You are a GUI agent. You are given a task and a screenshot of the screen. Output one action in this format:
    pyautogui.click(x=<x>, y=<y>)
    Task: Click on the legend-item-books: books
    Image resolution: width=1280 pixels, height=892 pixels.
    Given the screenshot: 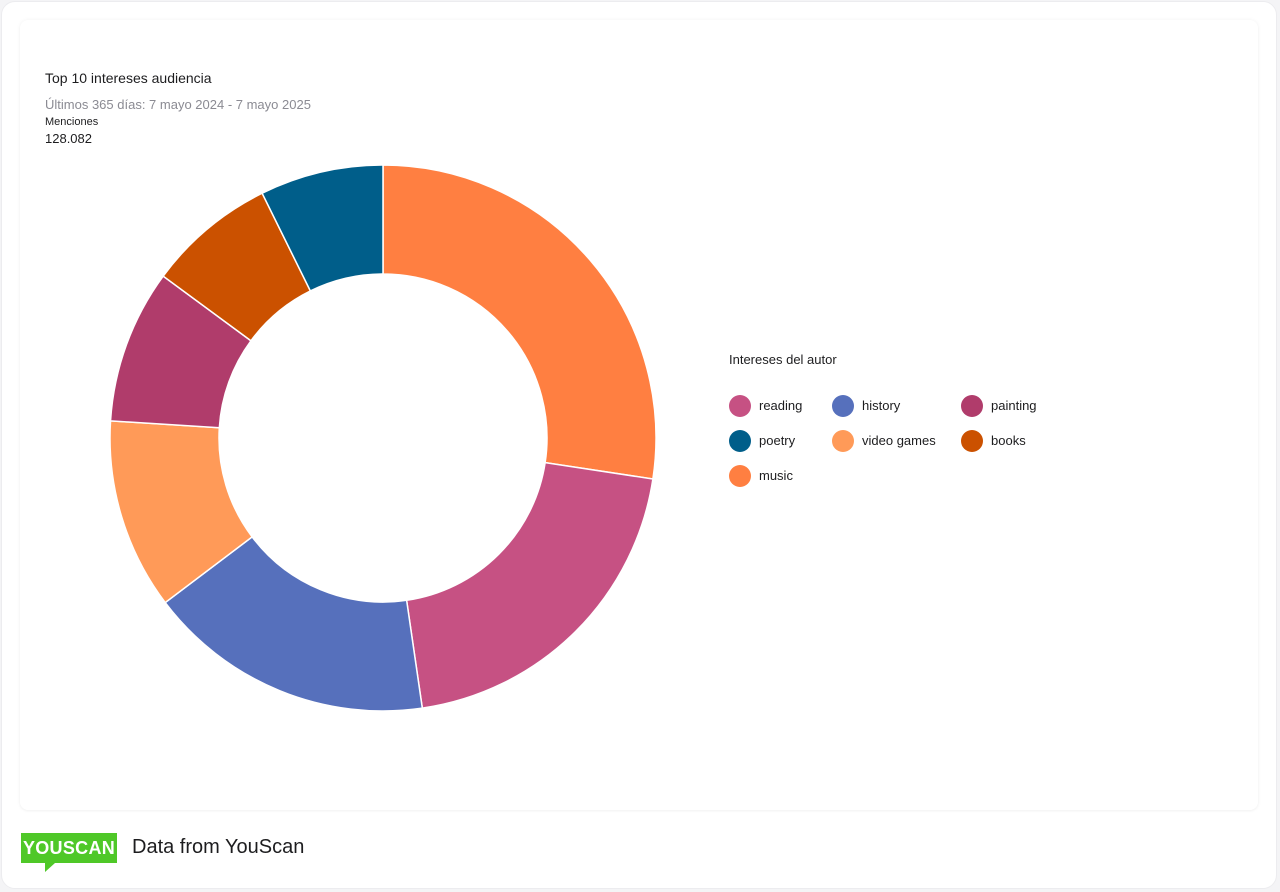 What is the action you would take?
    pyautogui.click(x=1011, y=440)
    